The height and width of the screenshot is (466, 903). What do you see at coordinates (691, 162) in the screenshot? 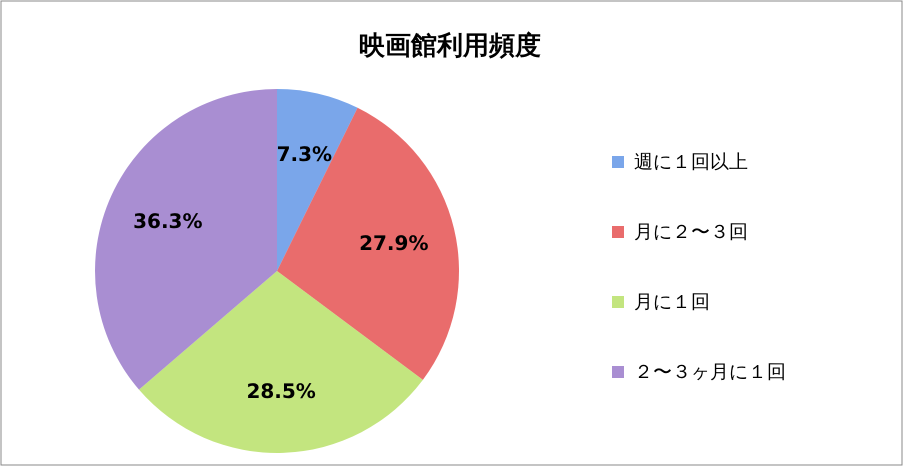
I see `legend-label: 週に１回以上` at bounding box center [691, 162].